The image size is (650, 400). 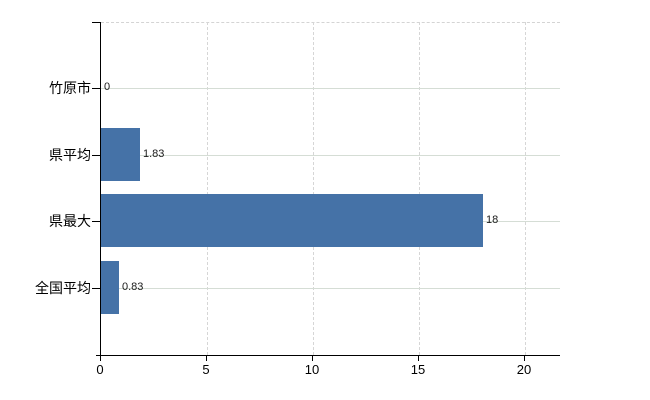 I want to click on category-label-1: 県平均, so click(x=70, y=155).